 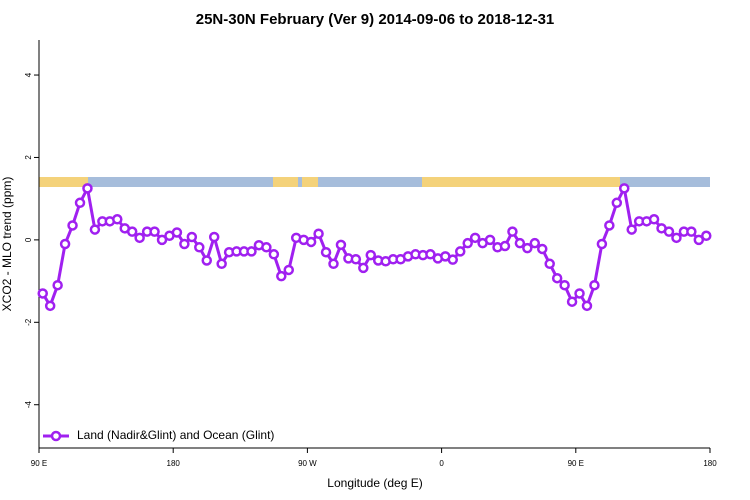 I want to click on y-tick-label: 2, so click(x=28, y=157).